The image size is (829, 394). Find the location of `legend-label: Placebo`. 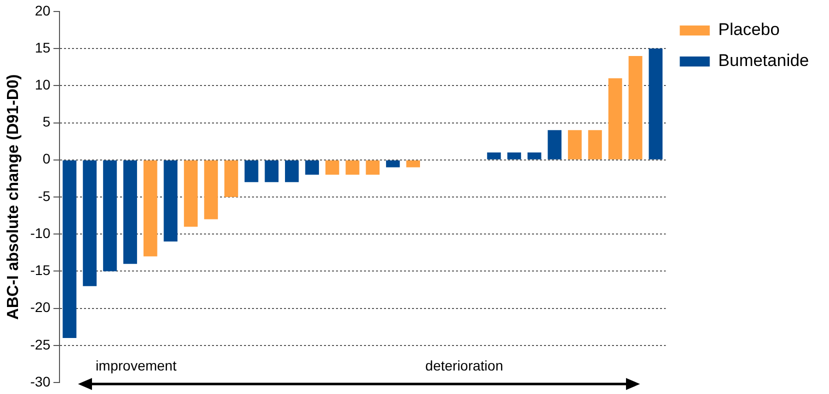

legend-label: Placebo is located at coordinates (749, 30).